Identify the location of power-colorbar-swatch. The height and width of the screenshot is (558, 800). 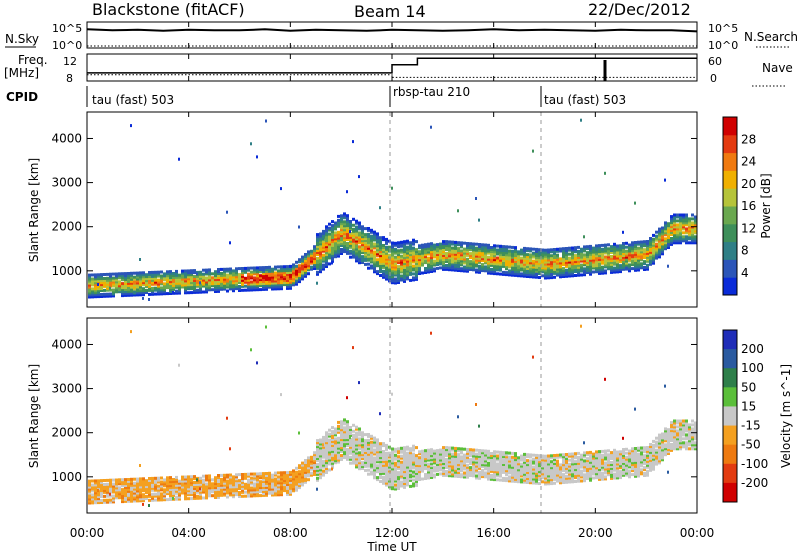
(730, 197).